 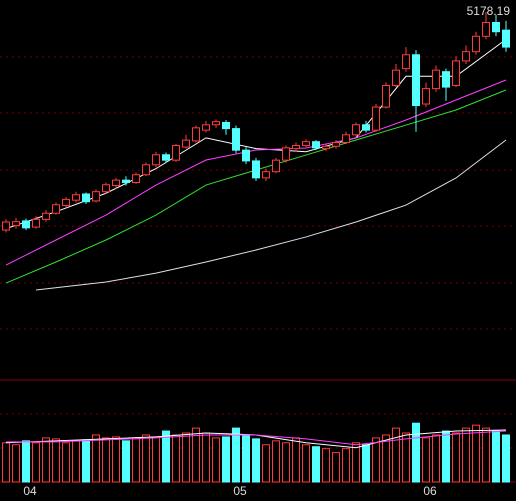 I want to click on moving-average-line, so click(x=256, y=438).